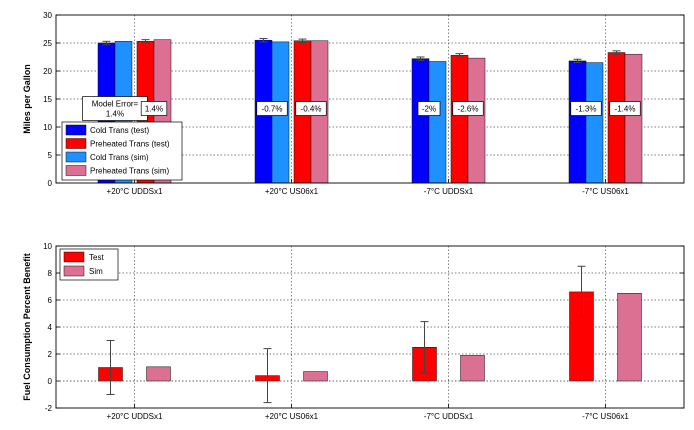  What do you see at coordinates (47, 127) in the screenshot?
I see `chart-1-ytick-label: 10` at bounding box center [47, 127].